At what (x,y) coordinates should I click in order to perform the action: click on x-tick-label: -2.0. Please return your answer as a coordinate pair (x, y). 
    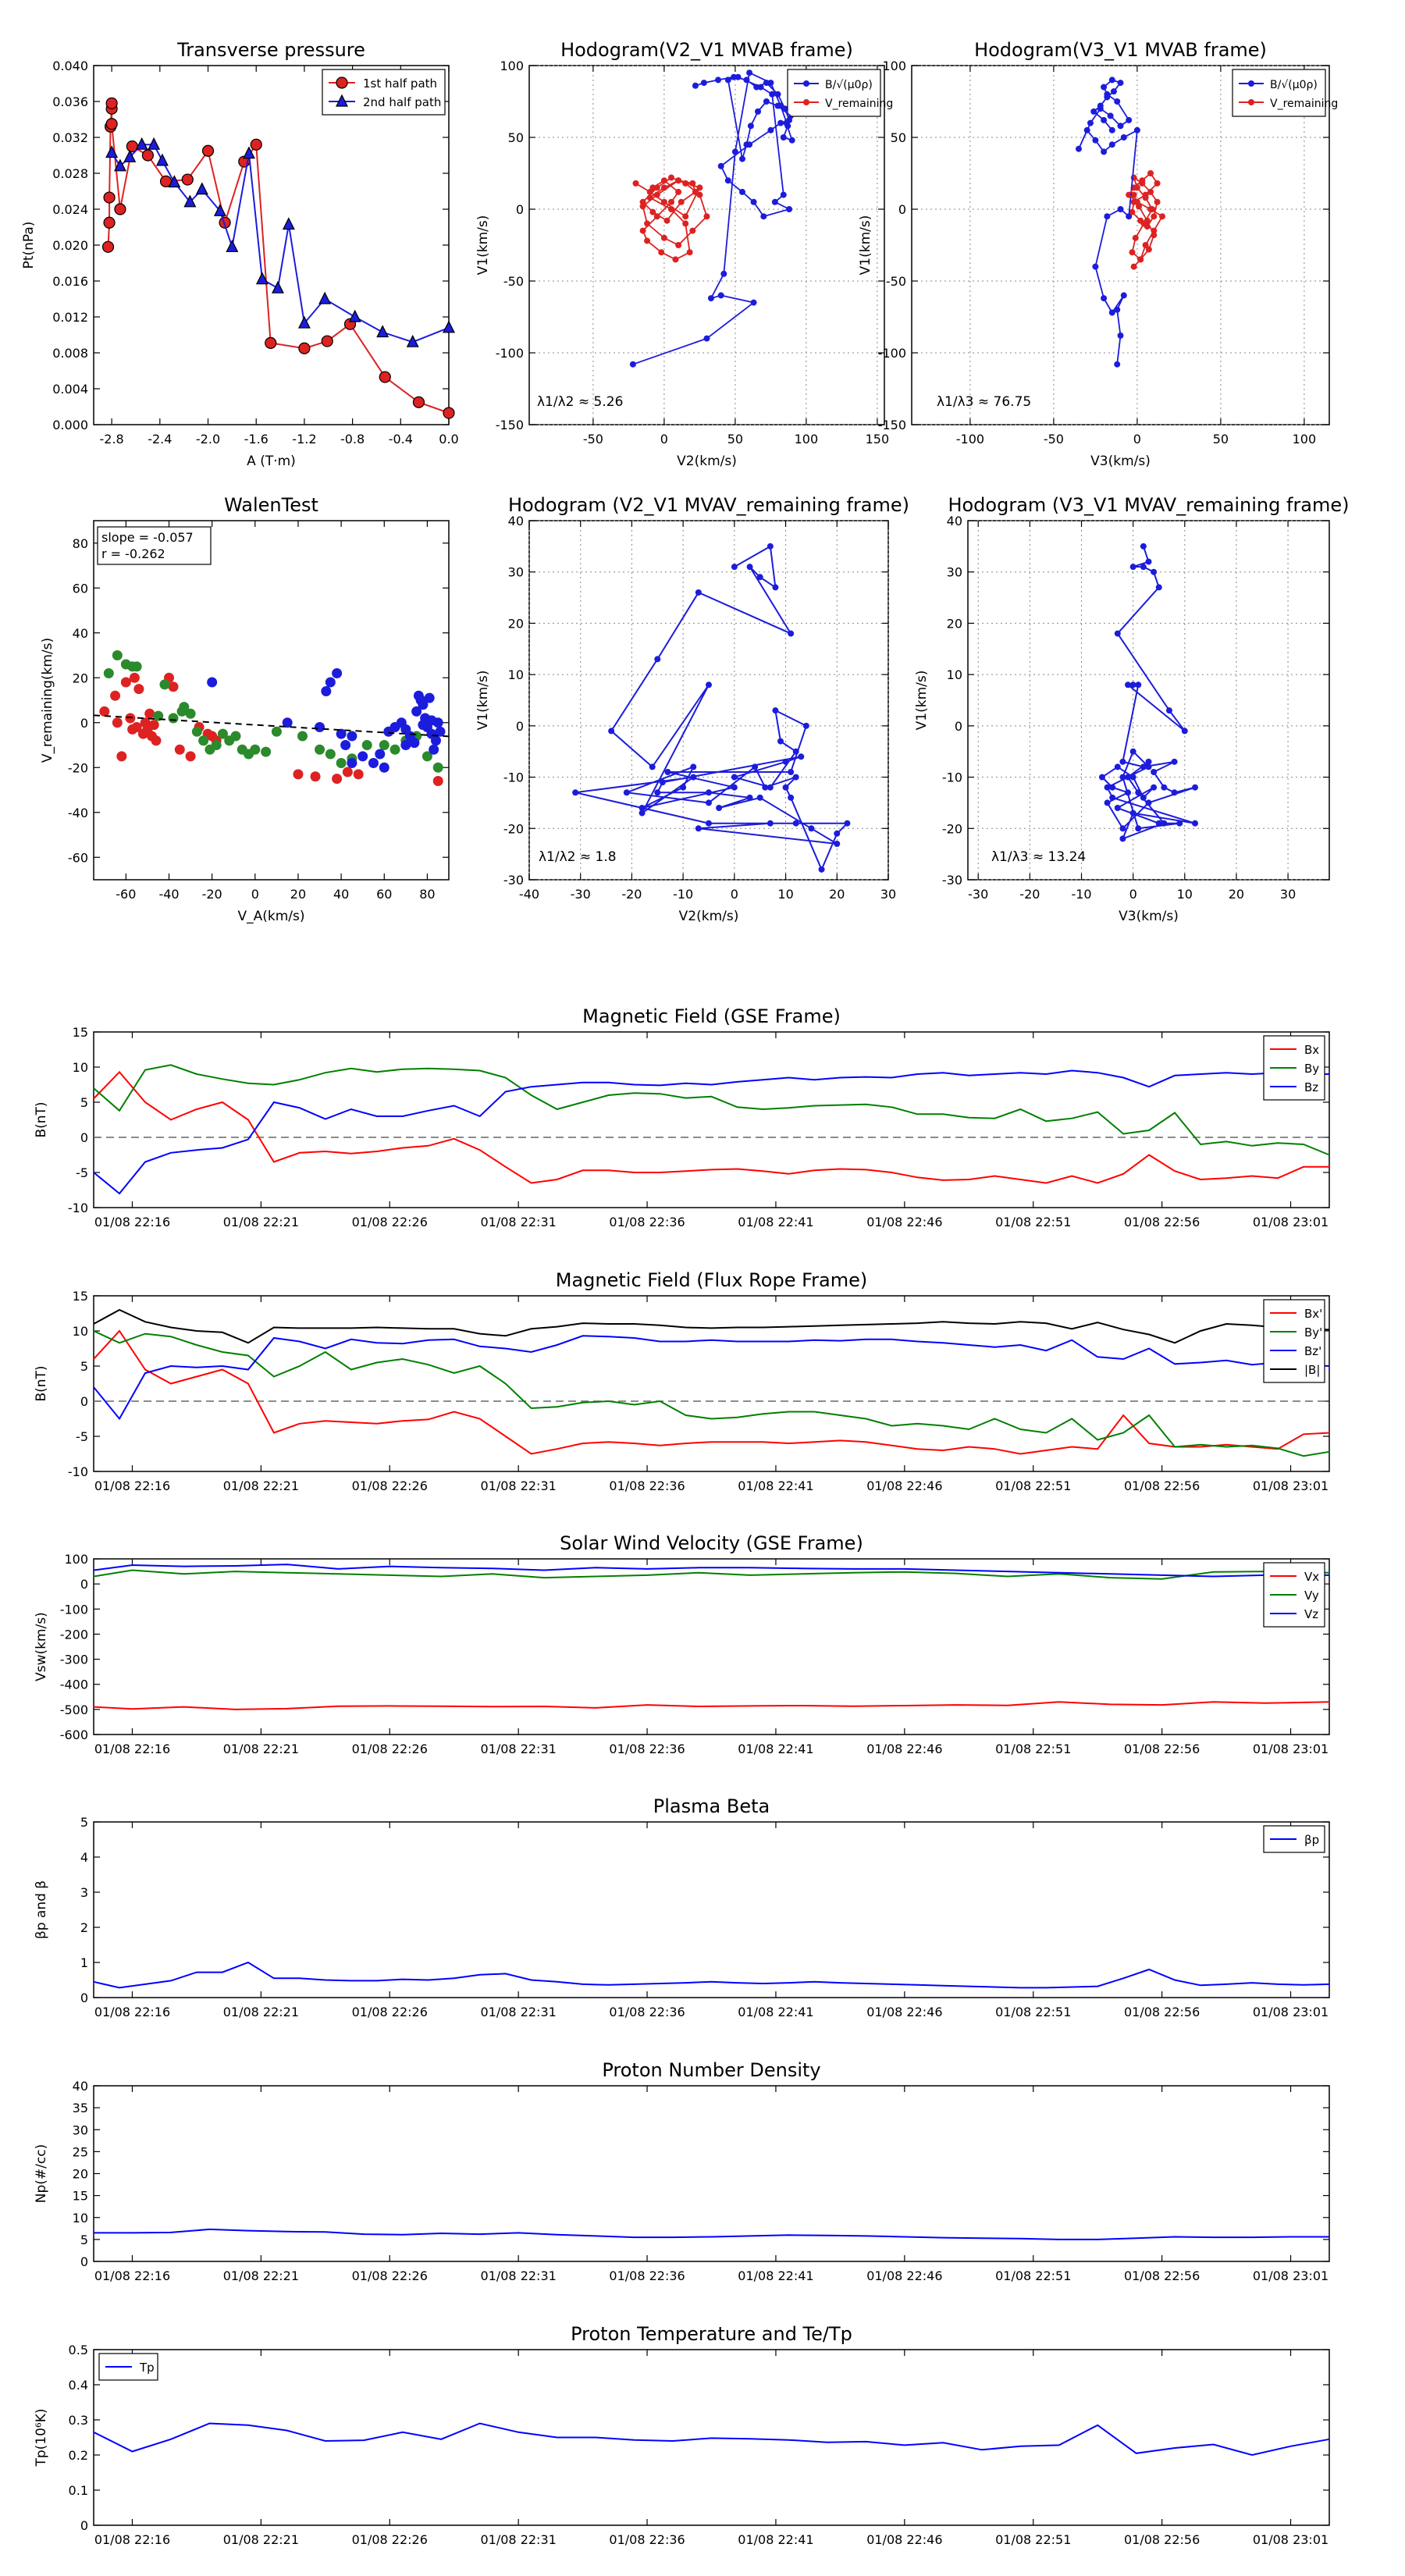
    Looking at the image, I should click on (208, 439).